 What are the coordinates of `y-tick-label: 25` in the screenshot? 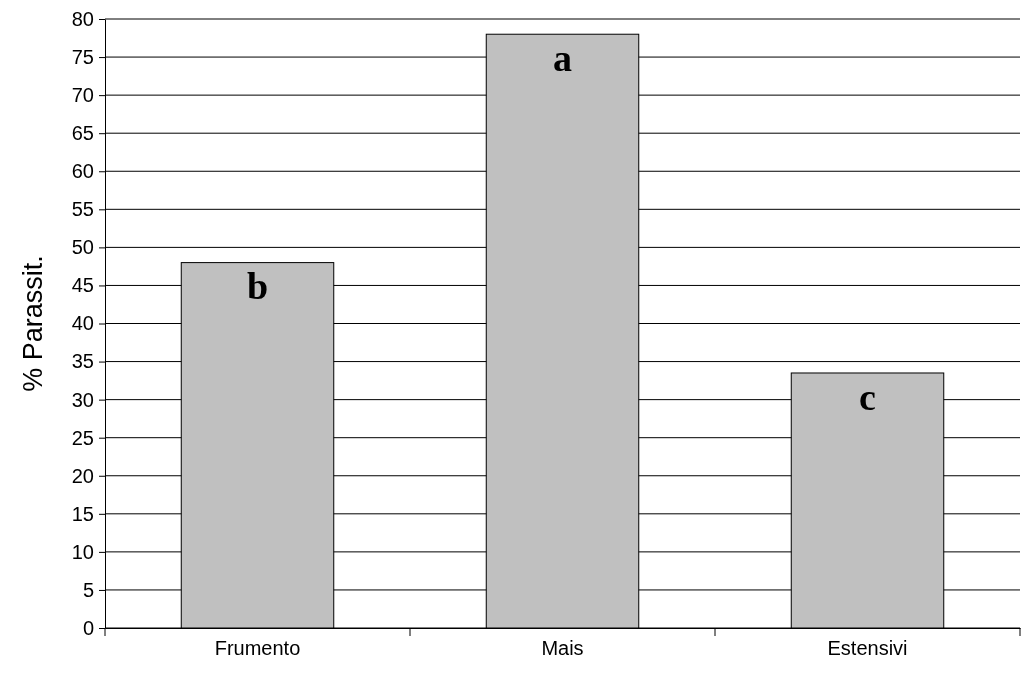 It's located at (82, 437).